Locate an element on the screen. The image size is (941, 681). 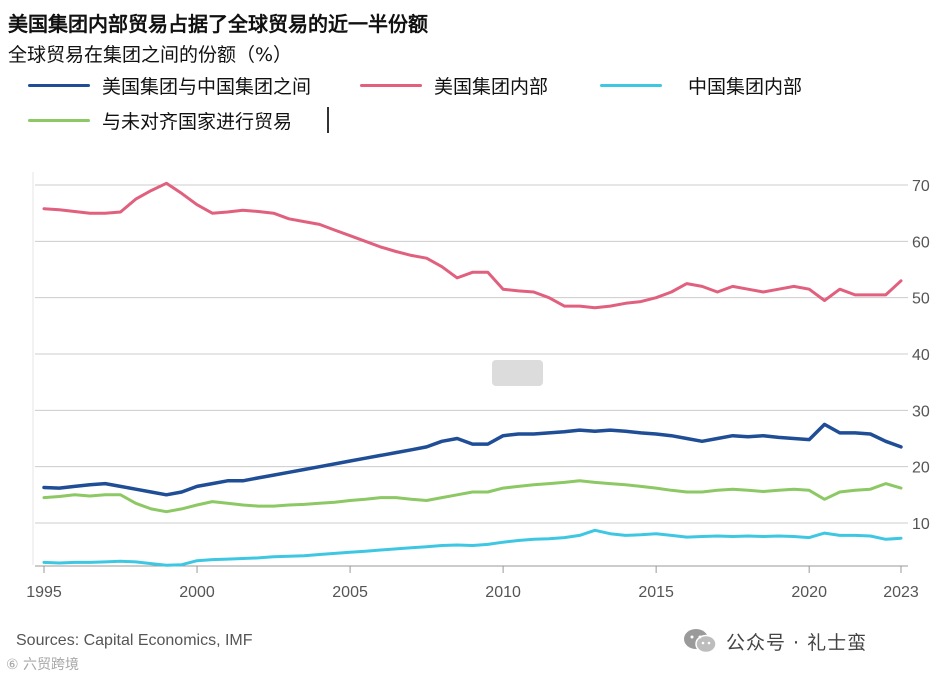
legend-item-china-bloc: 中国集团内部 is located at coordinates (701, 85).